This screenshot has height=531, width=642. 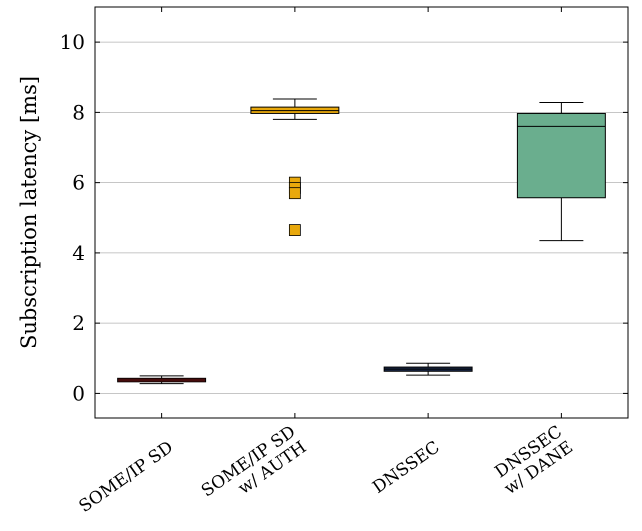 I want to click on x-tick-label: SOME/IP SD, so click(x=127, y=476).